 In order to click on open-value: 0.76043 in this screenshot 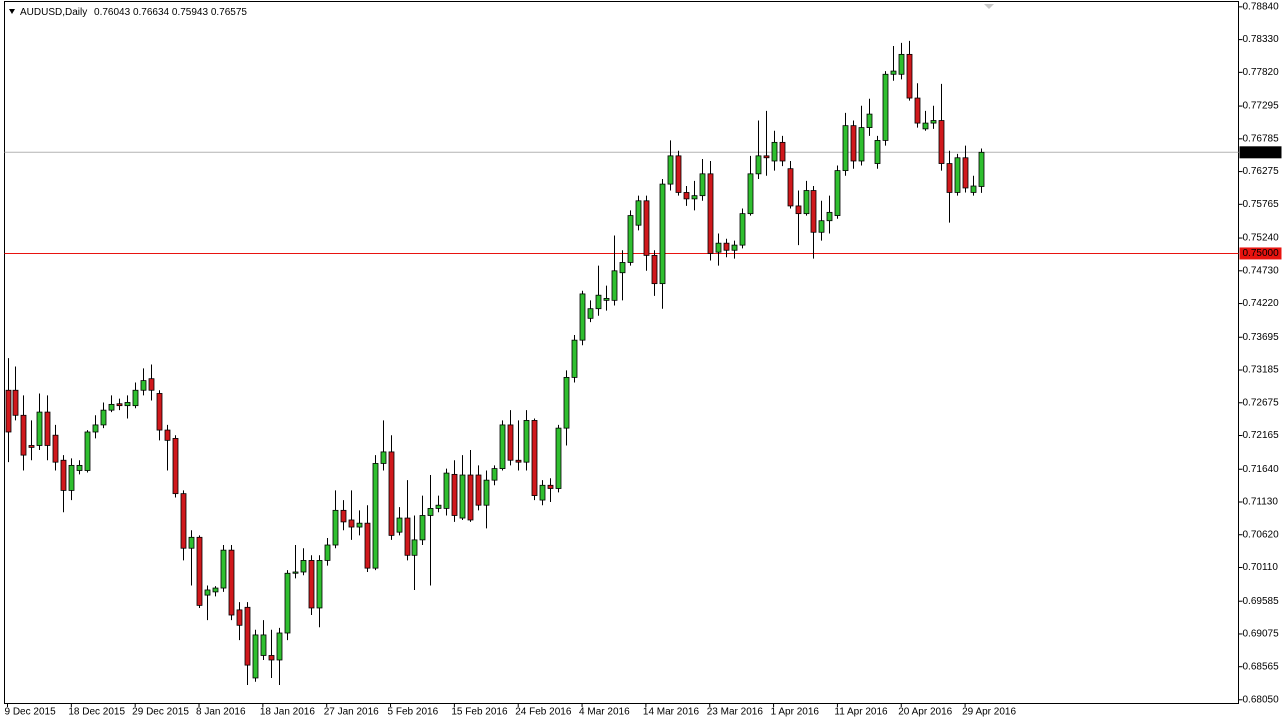, I will do `click(112, 12)`.